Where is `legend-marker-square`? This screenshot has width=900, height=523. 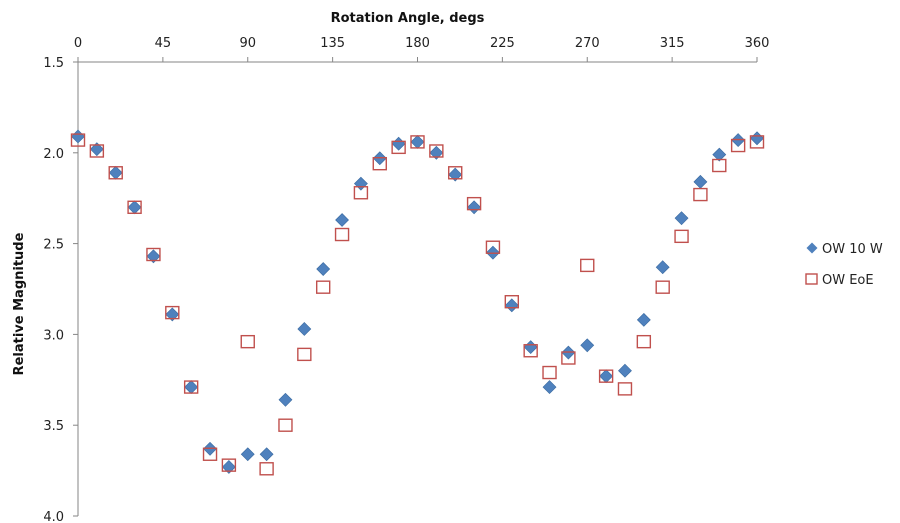
legend-marker-square is located at coordinates (811, 279).